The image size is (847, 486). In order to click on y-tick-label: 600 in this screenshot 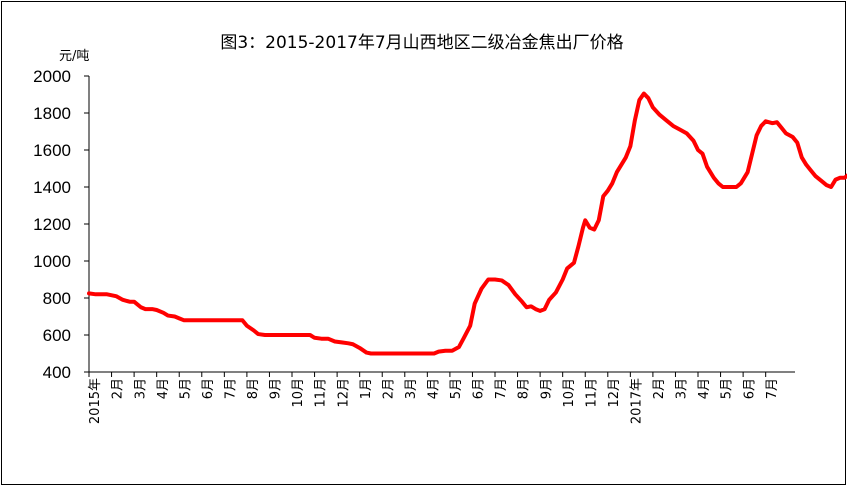, I will do `click(57, 335)`.